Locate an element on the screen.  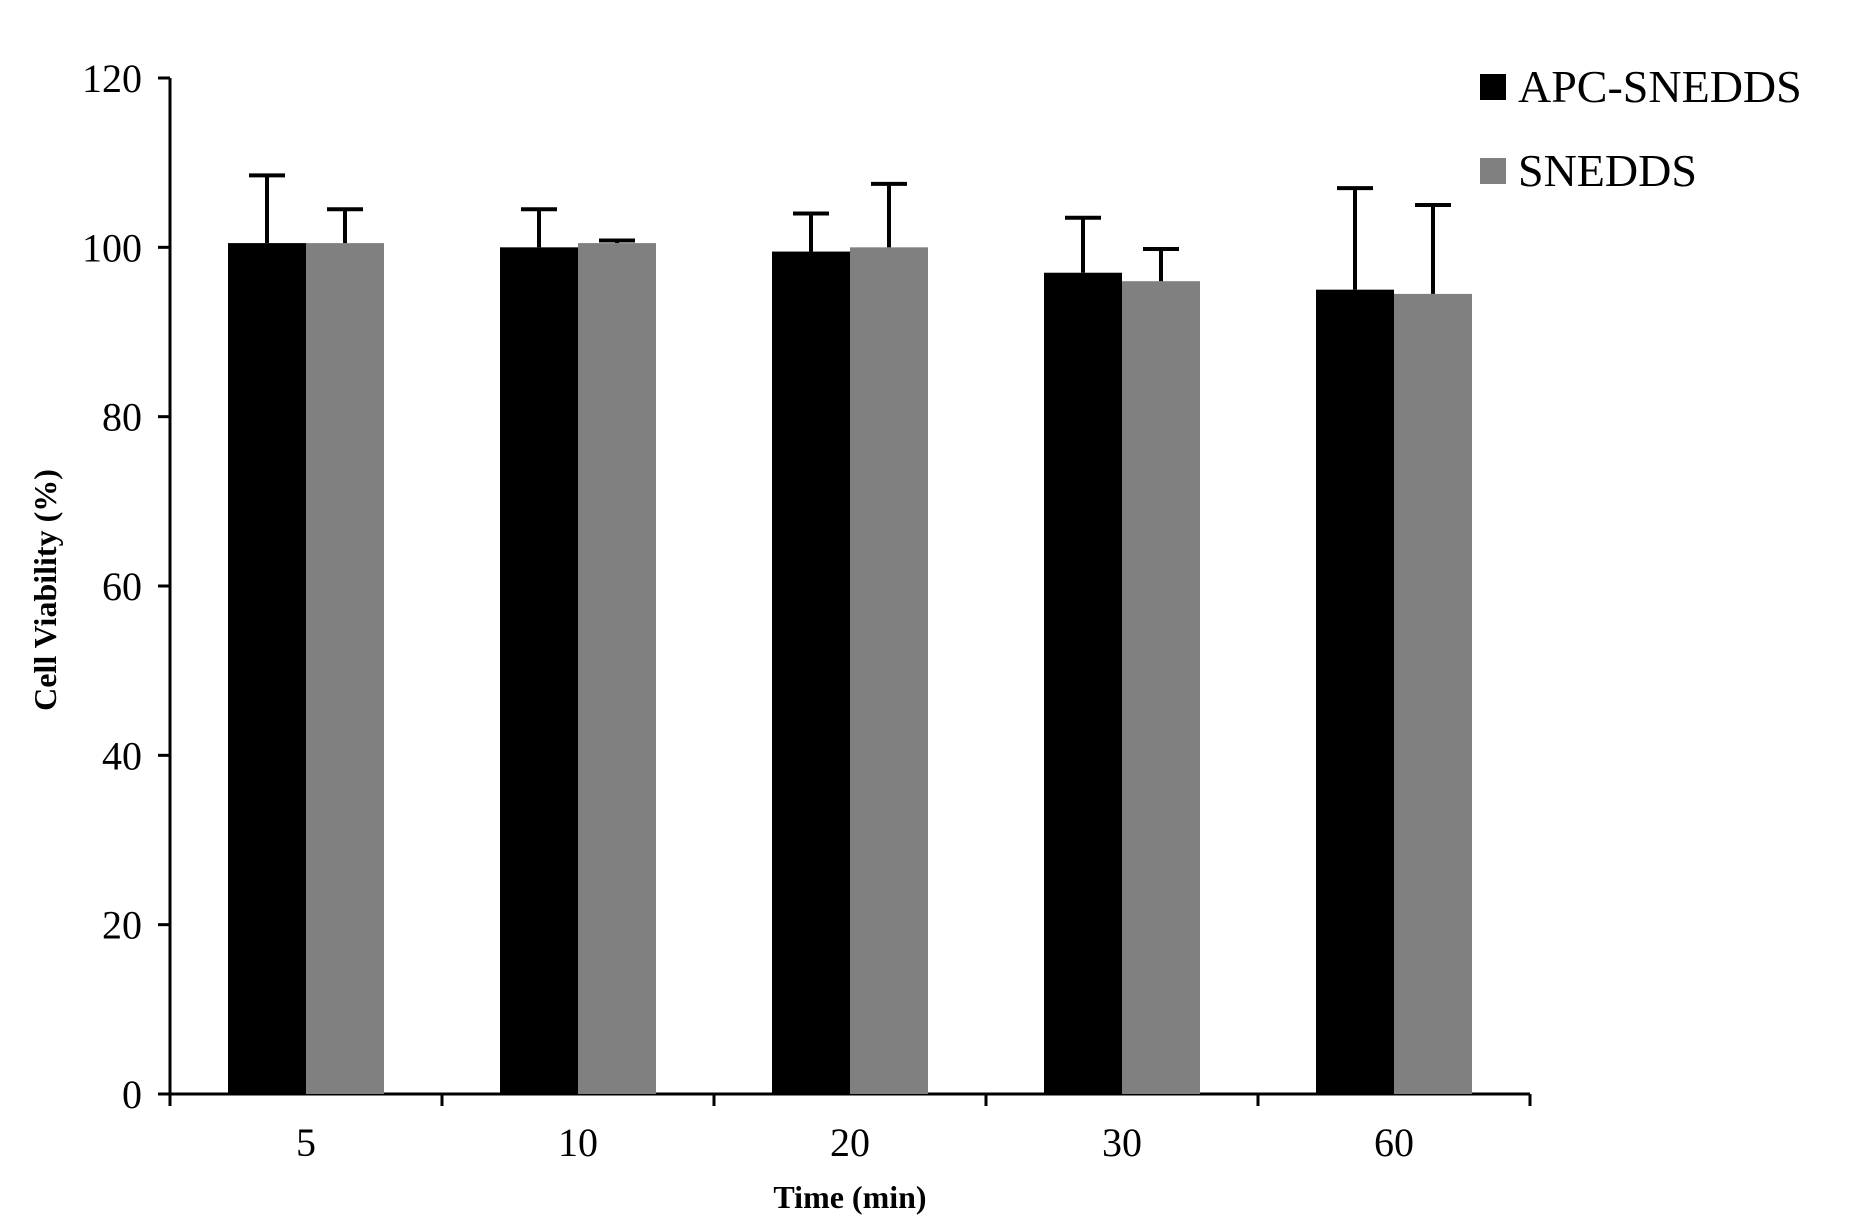
x-tick-label: 20 is located at coordinates (850, 1142).